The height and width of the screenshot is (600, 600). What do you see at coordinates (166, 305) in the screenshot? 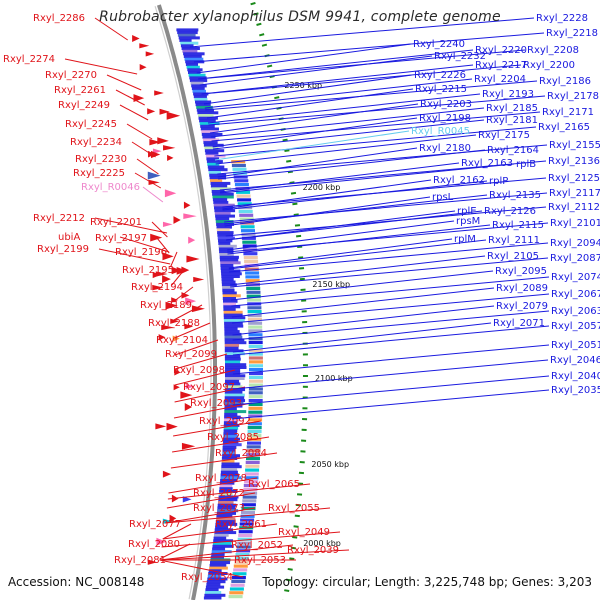
I see `left-gene-label: Rxyl_2189` at bounding box center [166, 305].